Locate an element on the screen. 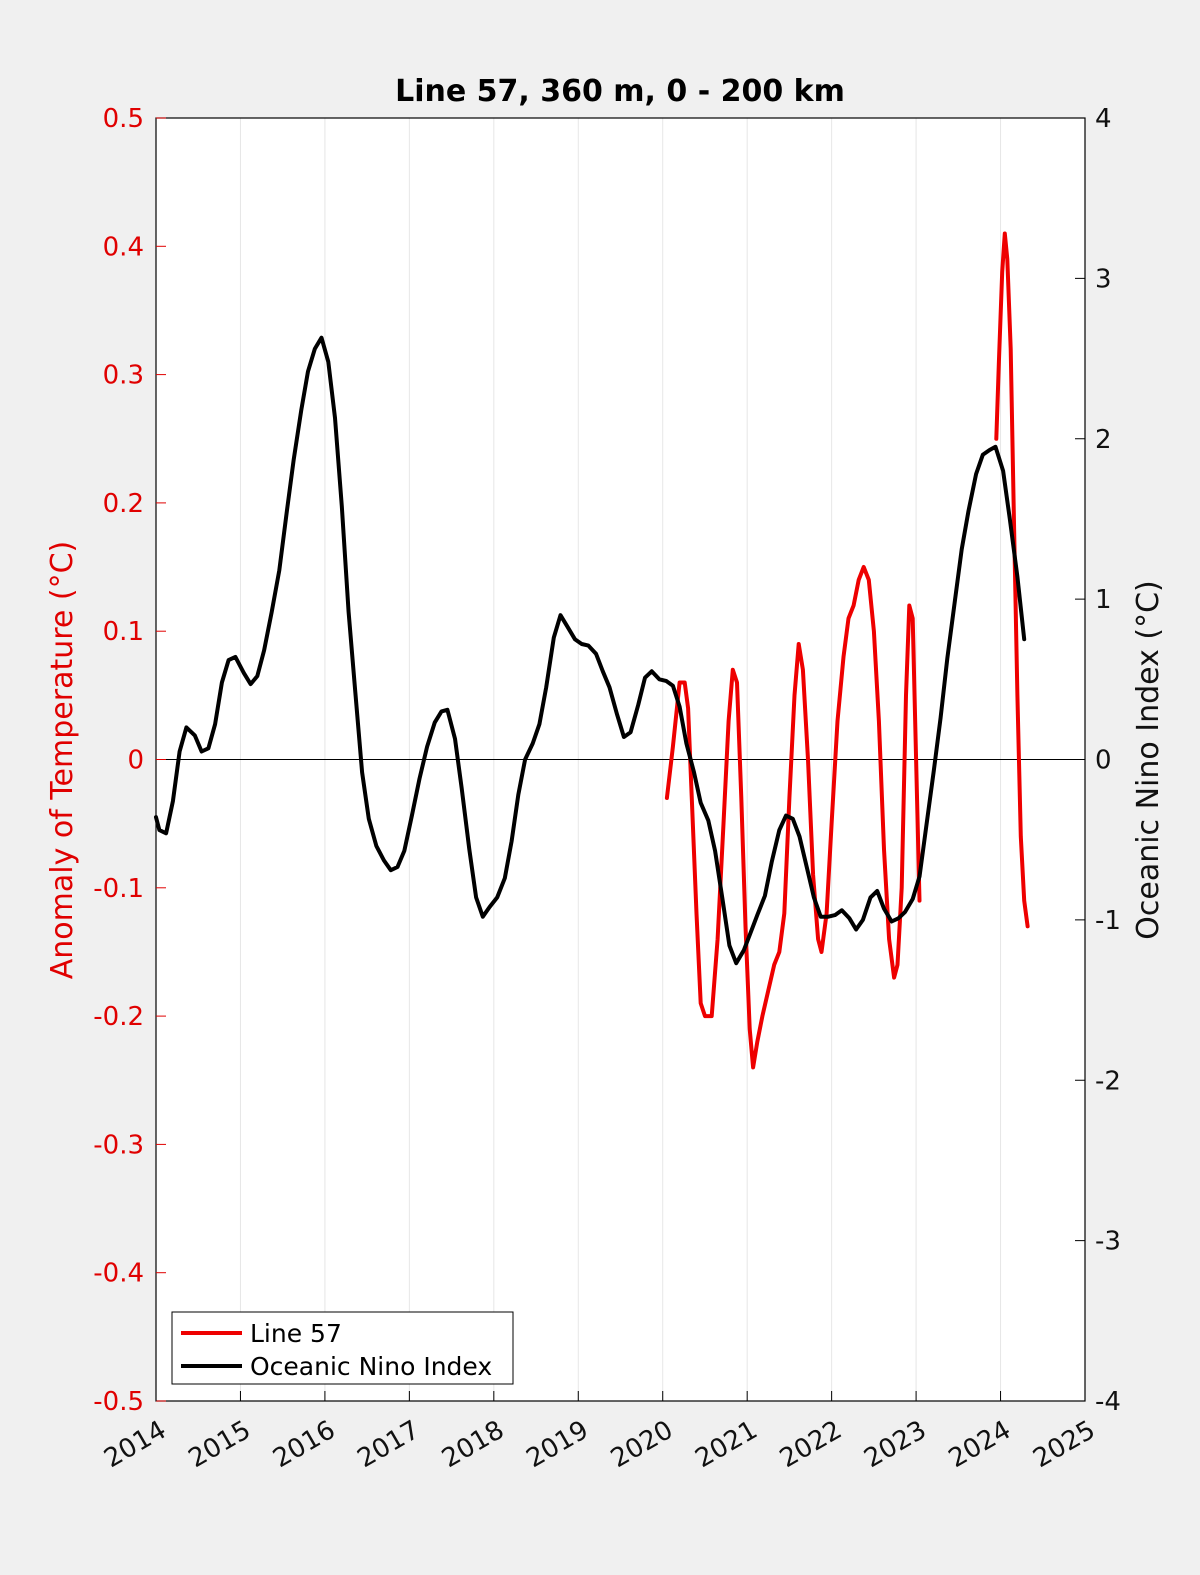 This screenshot has height=1575, width=1200. x-tick-label: 2017 is located at coordinates (389, 1444).